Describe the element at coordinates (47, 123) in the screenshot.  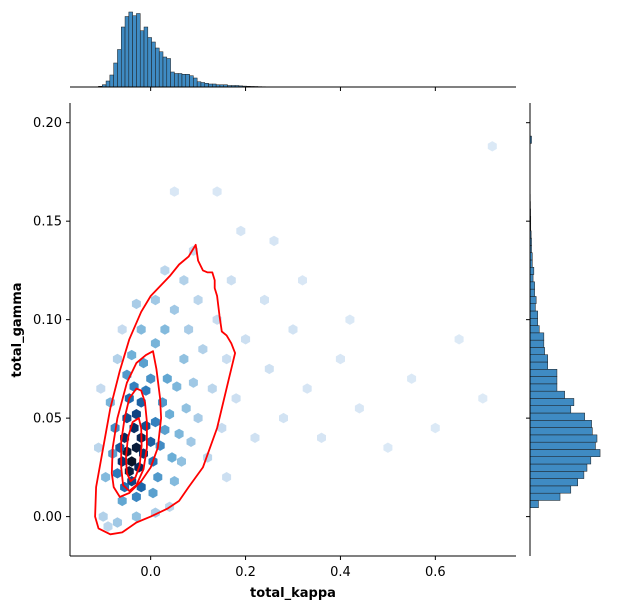
I see `y-tick-label: 0.20` at that location.